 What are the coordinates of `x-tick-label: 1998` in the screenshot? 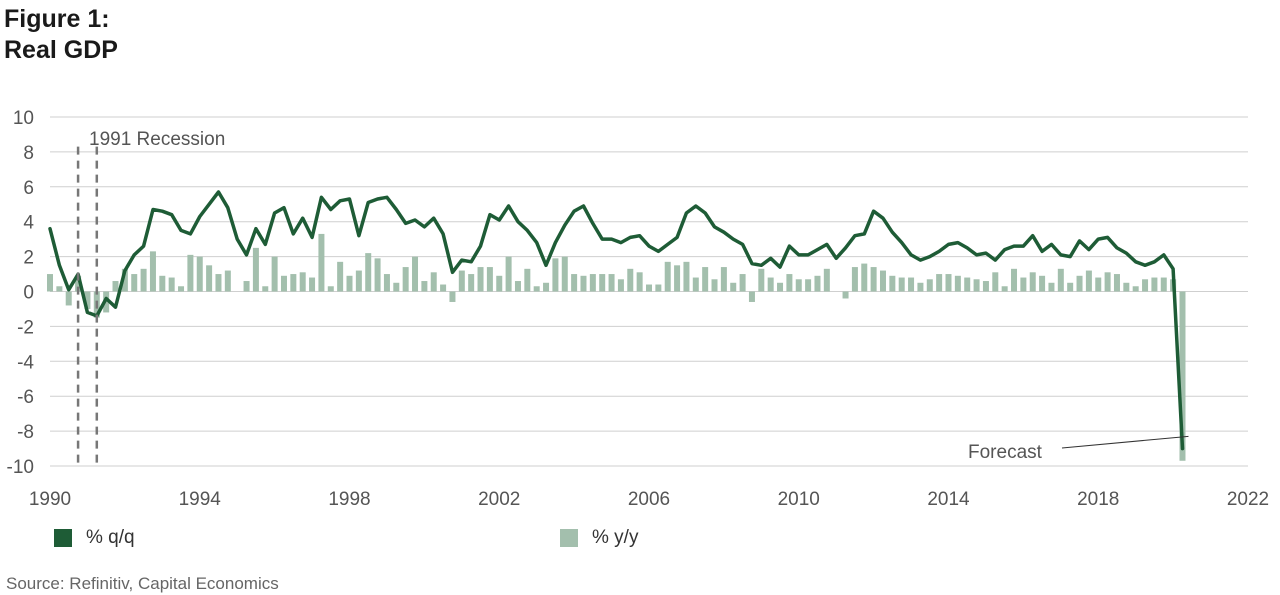 It's located at (349, 499).